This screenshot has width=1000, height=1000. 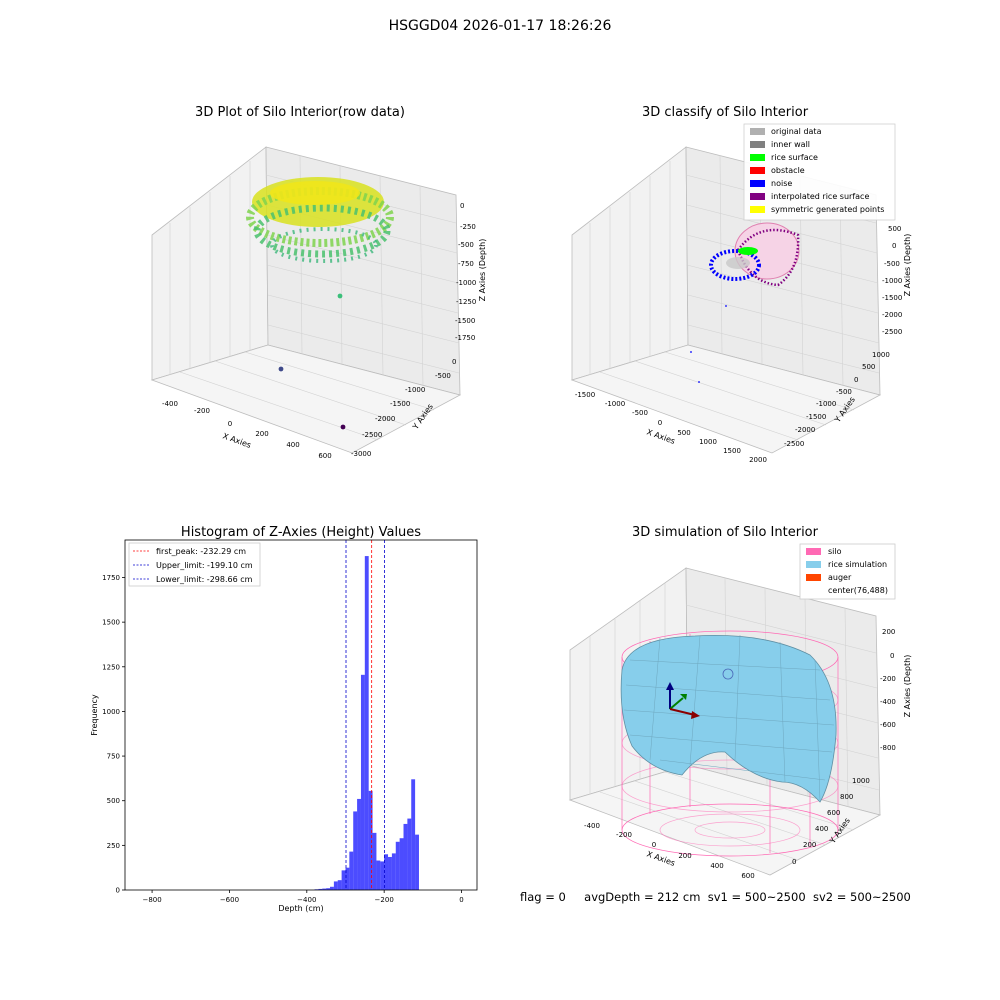 I want to click on z-tick-label: -2500, so click(x=892, y=332).